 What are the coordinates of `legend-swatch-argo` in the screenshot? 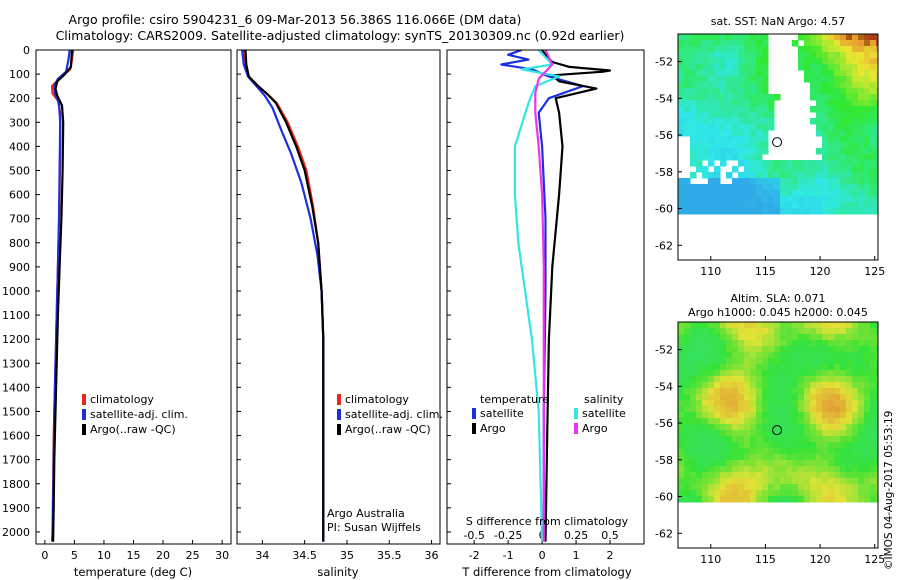 It's located at (339, 429).